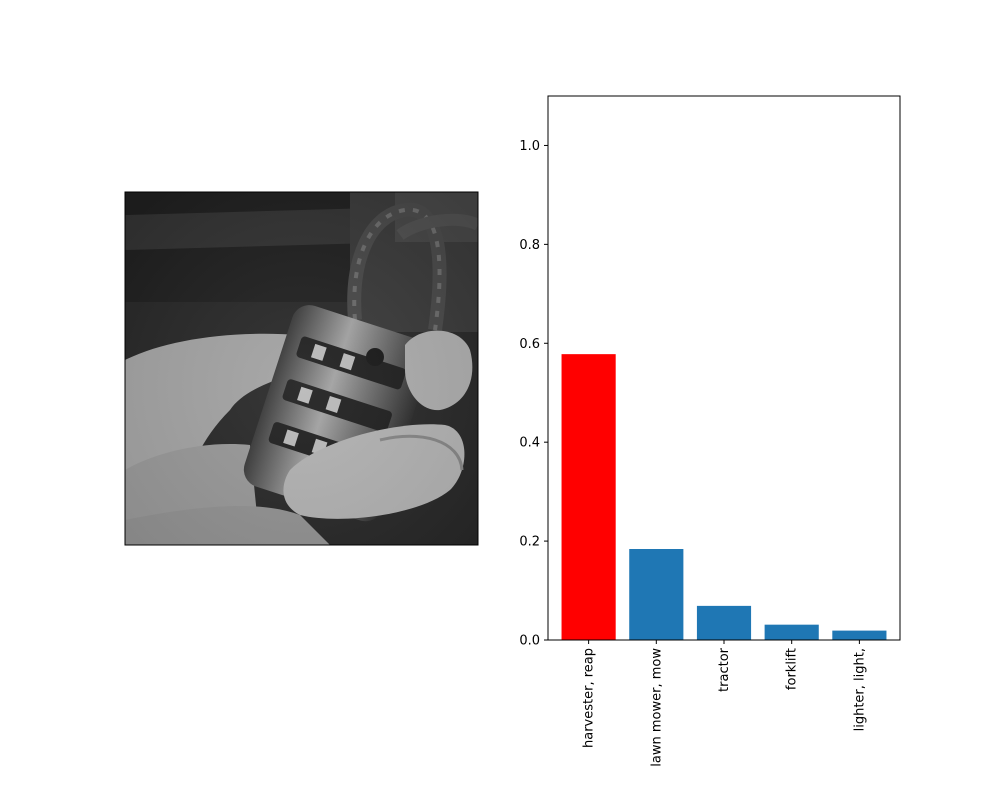  Describe the element at coordinates (529, 146) in the screenshot. I see `y-tick-label: 1.0` at that location.